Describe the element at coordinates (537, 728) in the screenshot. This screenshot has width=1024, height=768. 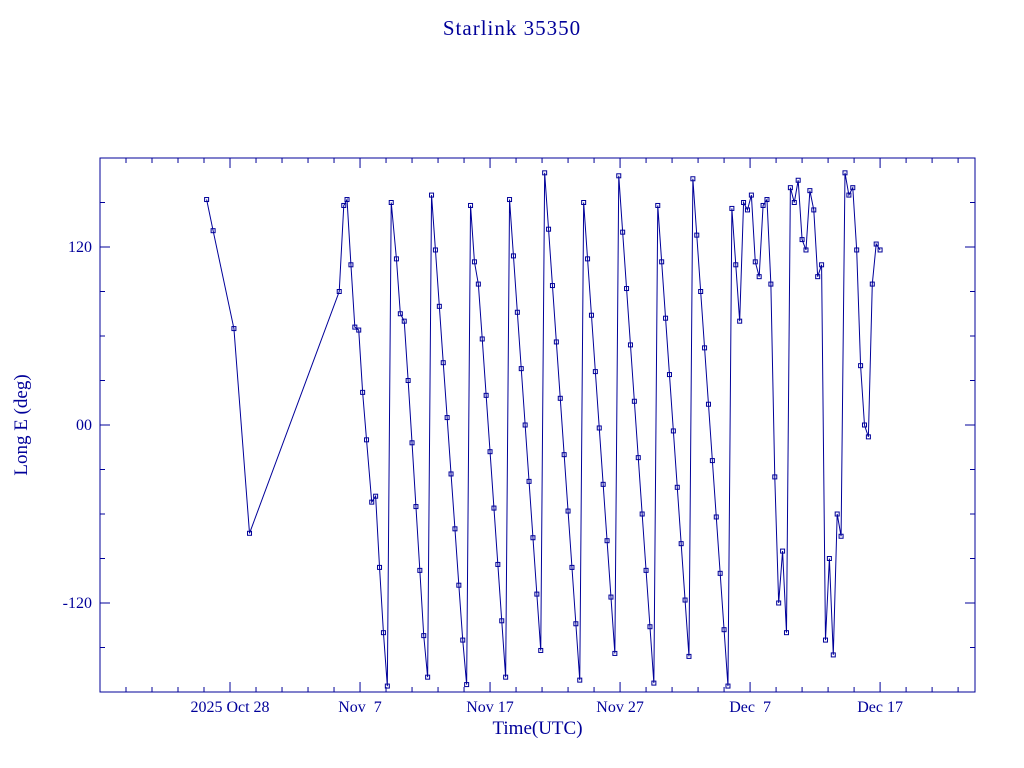
I see `x-axis-label: Time(UTC)` at that location.